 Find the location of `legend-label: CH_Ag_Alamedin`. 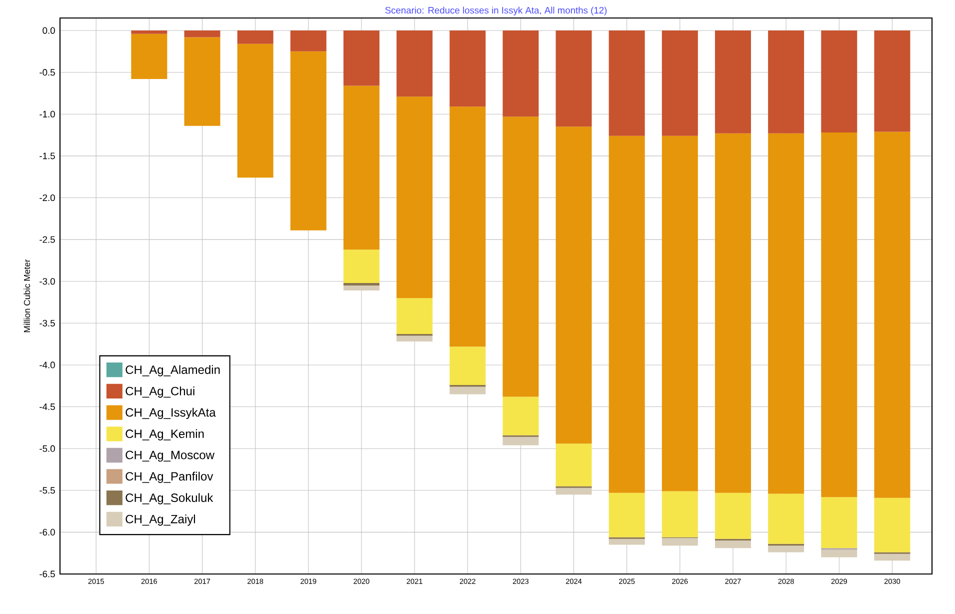

legend-label: CH_Ag_Alamedin is located at coordinates (173, 370).